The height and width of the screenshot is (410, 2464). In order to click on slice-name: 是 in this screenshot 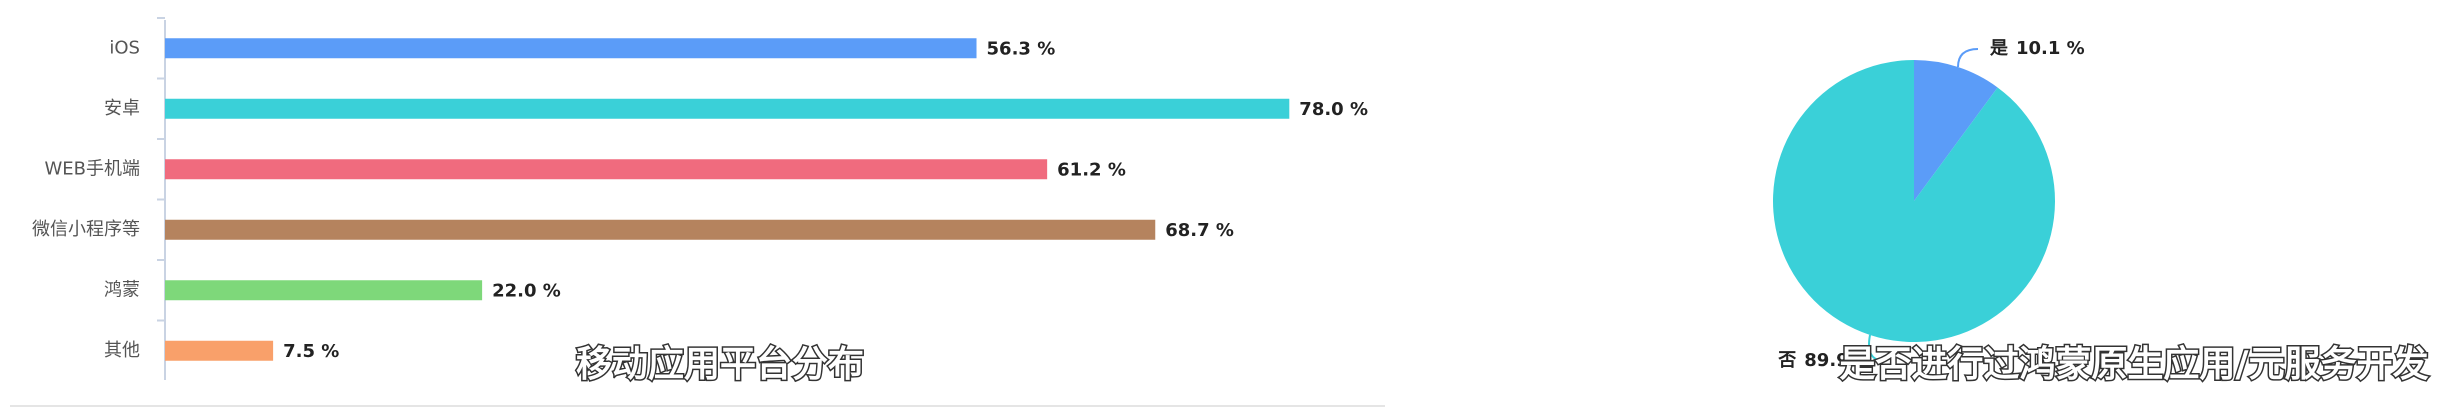, I will do `click(1998, 48)`.